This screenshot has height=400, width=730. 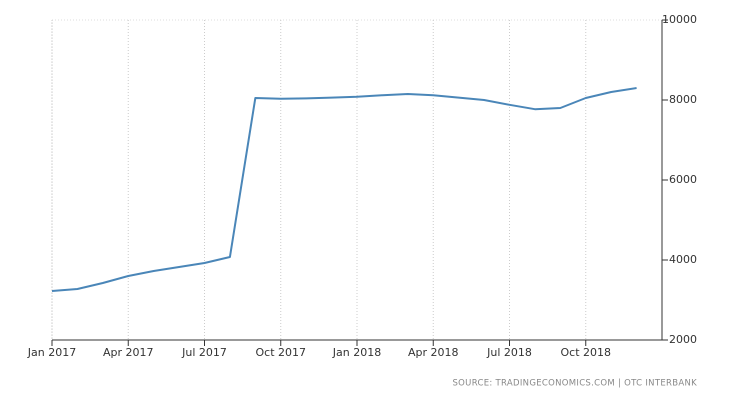 I want to click on x-tick-label: Apr 2017, so click(x=128, y=352).